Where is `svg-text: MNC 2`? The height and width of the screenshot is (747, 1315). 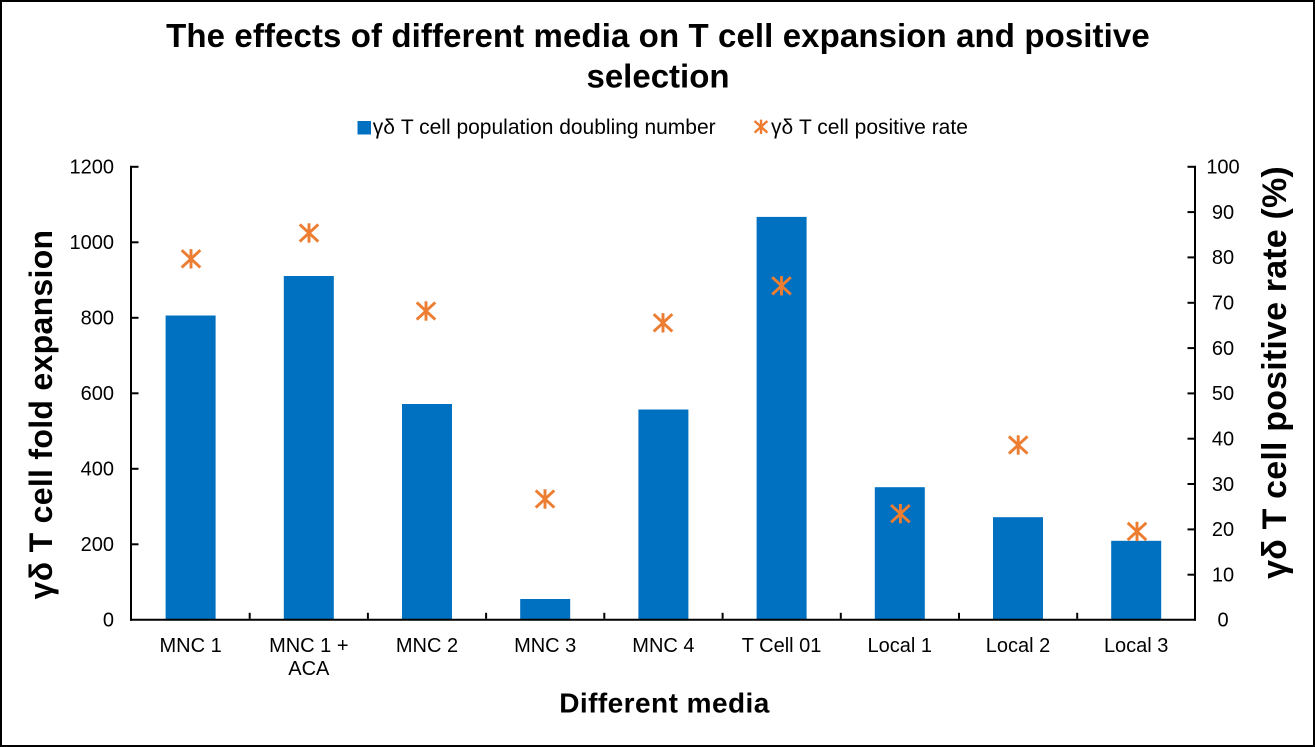 svg-text: MNC 2 is located at coordinates (427, 646).